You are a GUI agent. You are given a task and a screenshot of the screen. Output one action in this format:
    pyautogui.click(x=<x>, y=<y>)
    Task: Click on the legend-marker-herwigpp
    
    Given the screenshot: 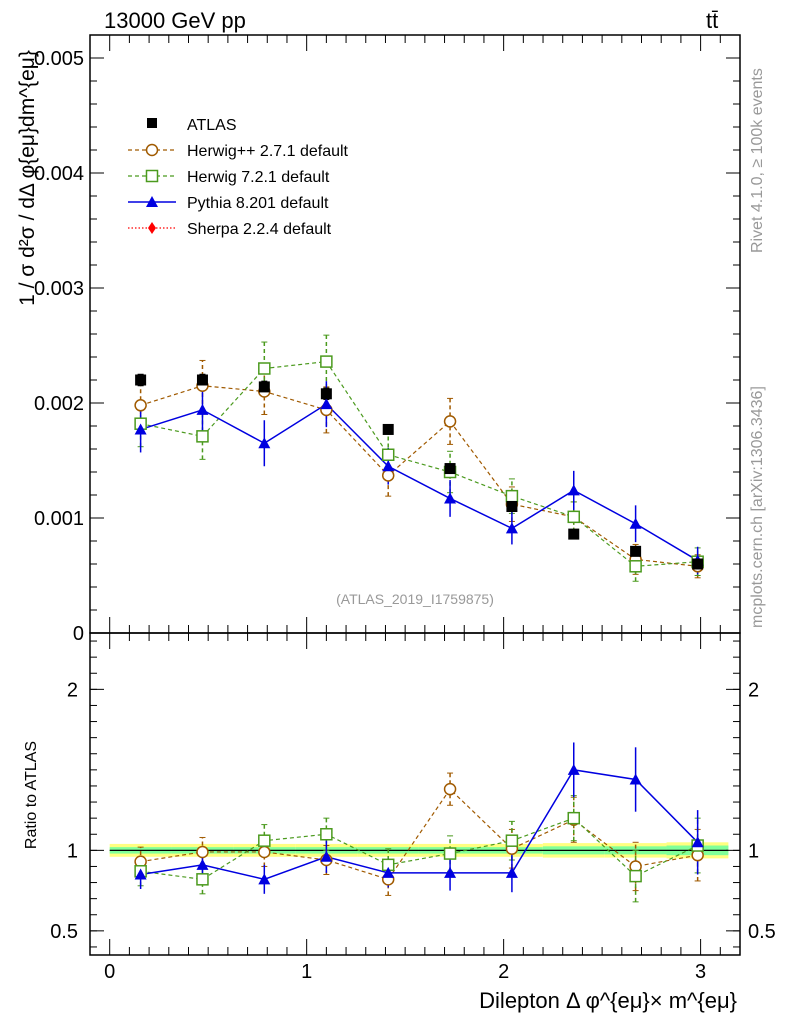 What is the action you would take?
    pyautogui.click(x=152, y=150)
    